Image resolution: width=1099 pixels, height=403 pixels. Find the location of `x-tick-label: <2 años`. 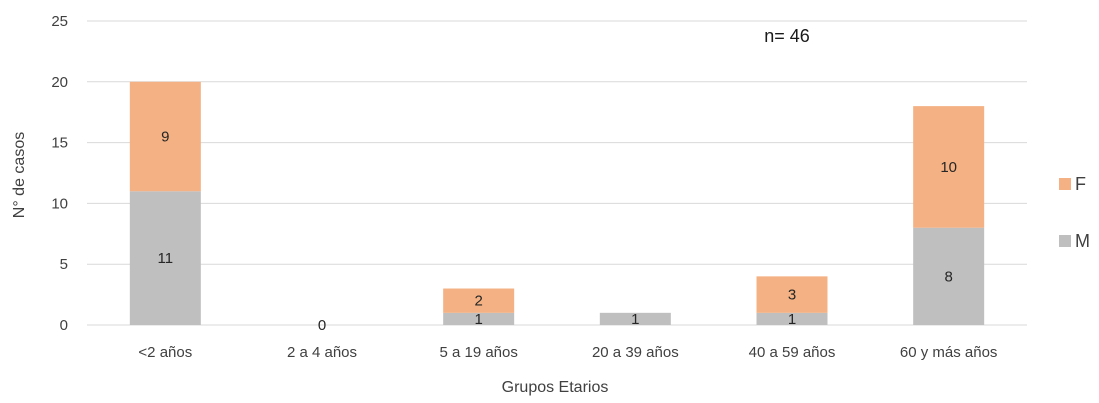

x-tick-label: <2 años is located at coordinates (165, 352).